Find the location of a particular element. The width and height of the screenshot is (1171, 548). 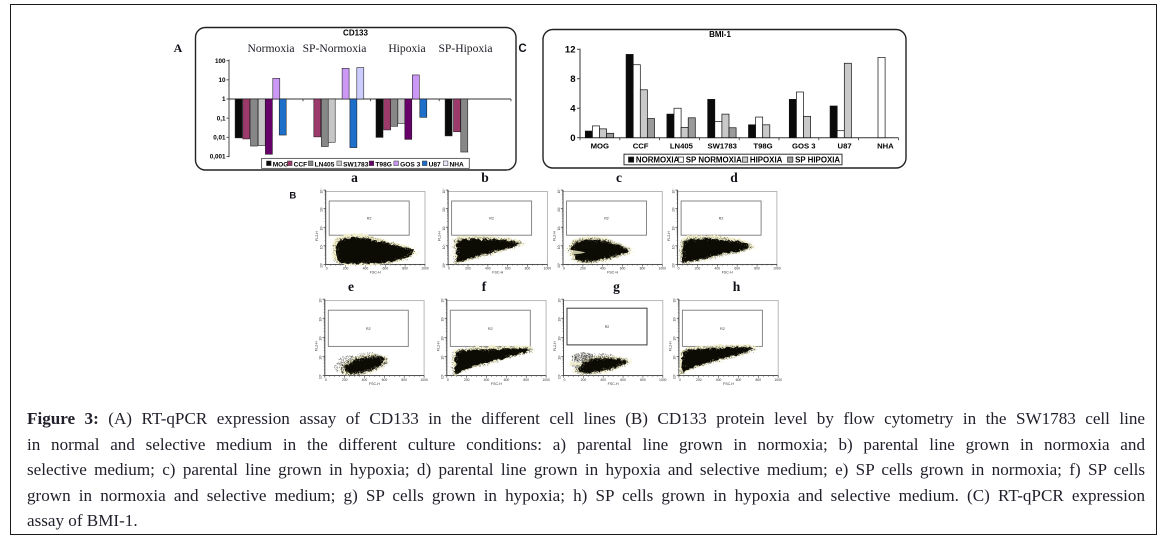

svg-text: B is located at coordinates (292, 196).